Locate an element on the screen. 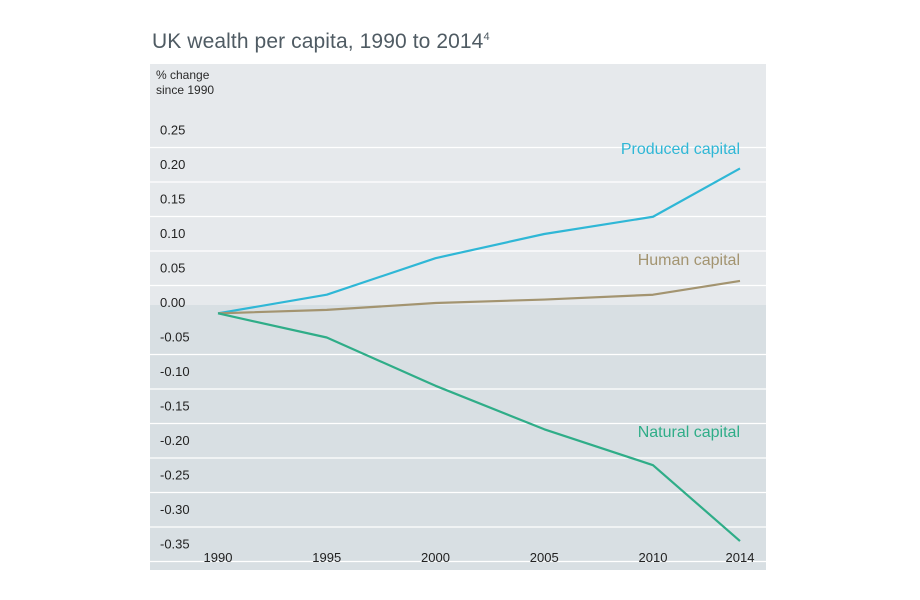 This screenshot has width=920, height=600. y-tick-label: -0.20 is located at coordinates (175, 440).